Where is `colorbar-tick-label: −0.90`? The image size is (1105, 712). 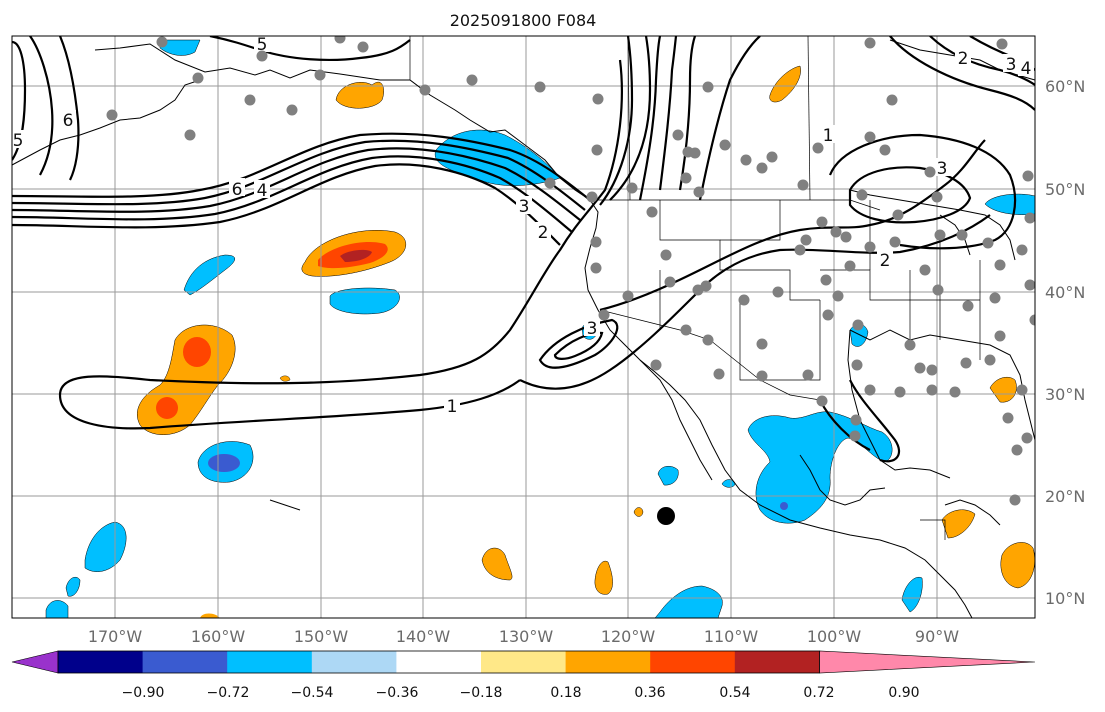 colorbar-tick-label: −0.90 is located at coordinates (143, 693).